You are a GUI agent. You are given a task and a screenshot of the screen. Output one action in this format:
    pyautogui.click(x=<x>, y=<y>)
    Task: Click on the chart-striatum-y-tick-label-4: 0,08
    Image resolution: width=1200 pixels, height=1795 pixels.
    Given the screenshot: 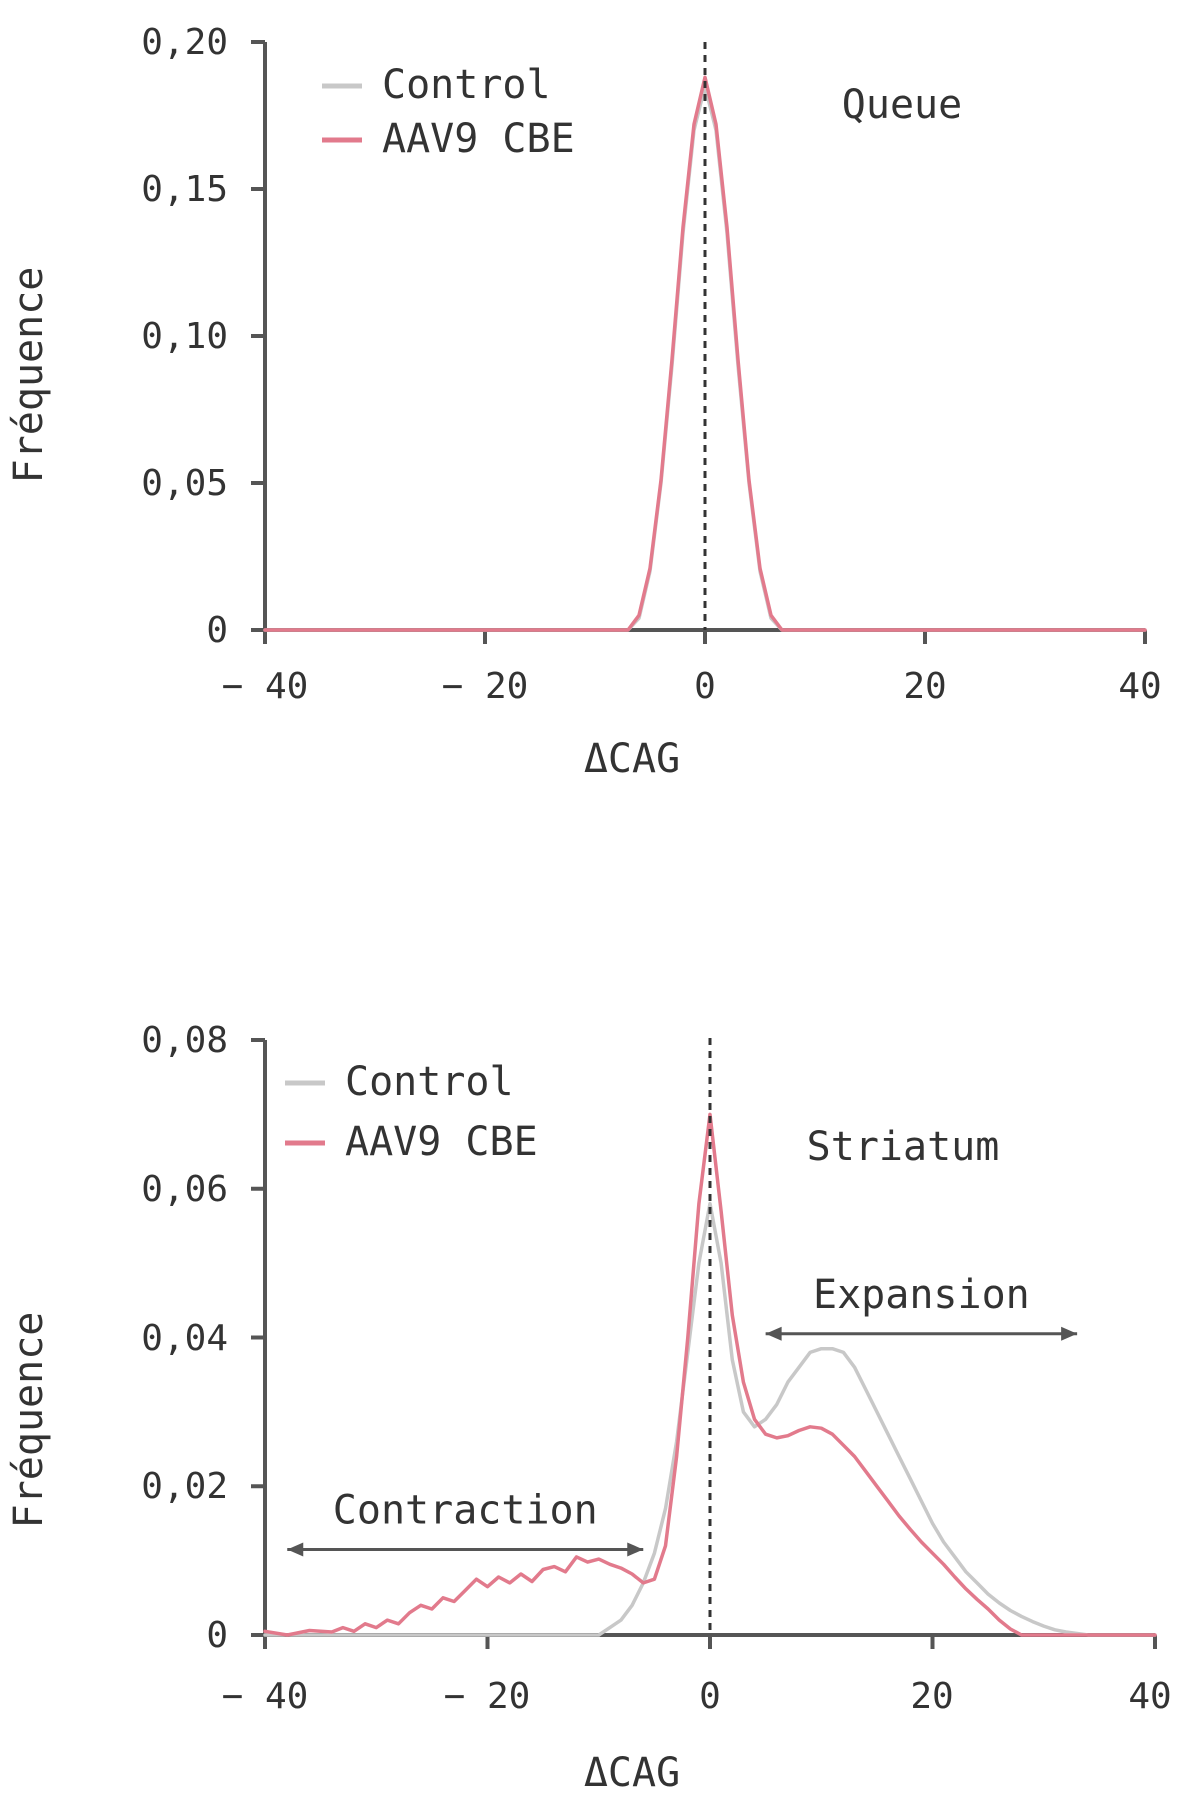 What is the action you would take?
    pyautogui.click(x=184, y=1040)
    